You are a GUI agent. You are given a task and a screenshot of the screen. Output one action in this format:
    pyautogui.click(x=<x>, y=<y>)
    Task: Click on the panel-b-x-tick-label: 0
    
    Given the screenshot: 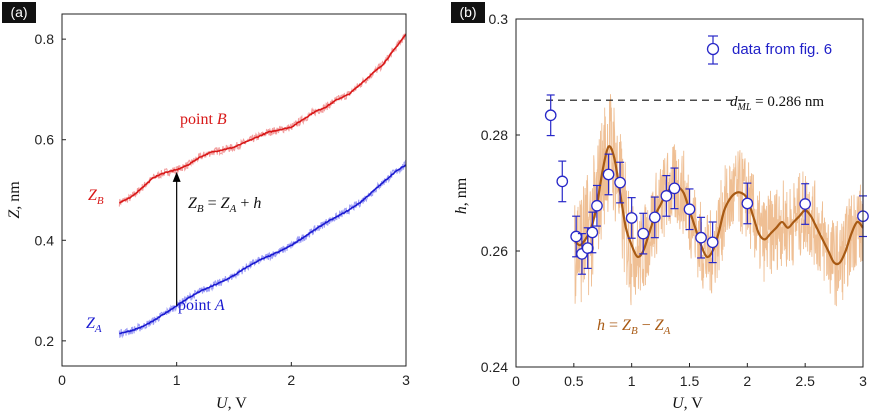 What is the action you would take?
    pyautogui.click(x=516, y=381)
    